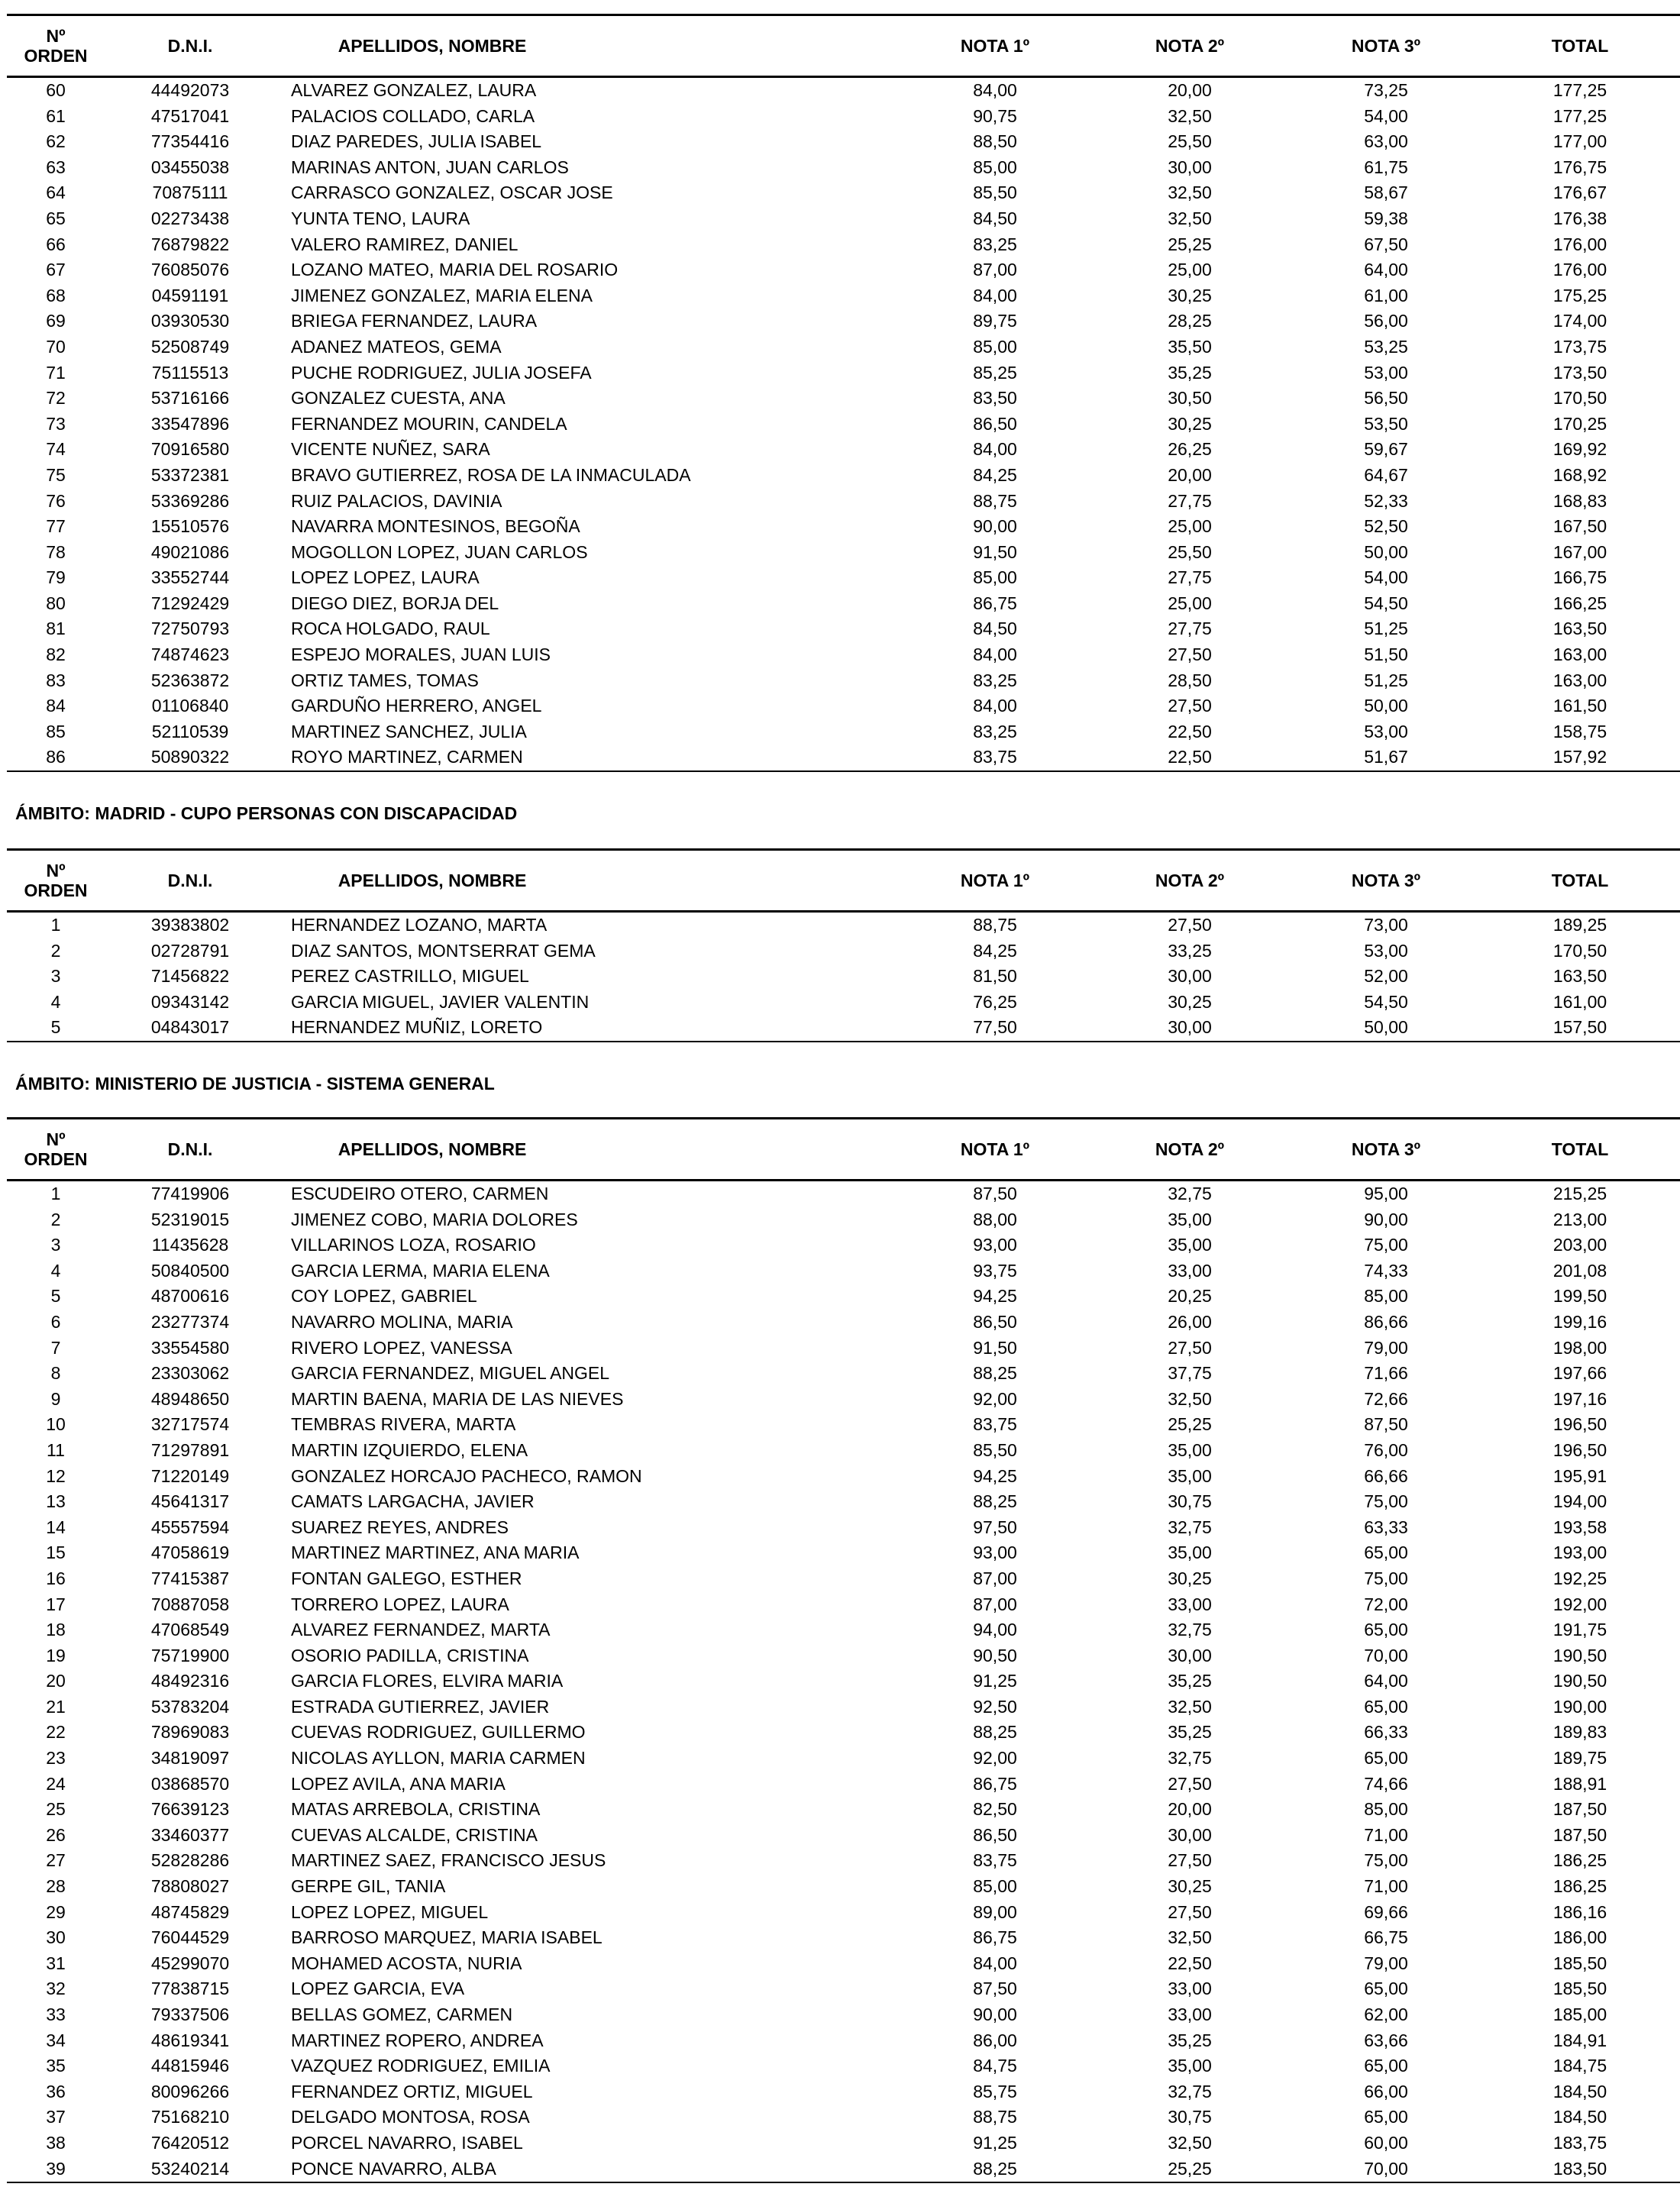 This screenshot has height=2187, width=1680. Describe the element at coordinates (190, 90) in the screenshot. I see `dni-cell: 44492073` at that location.